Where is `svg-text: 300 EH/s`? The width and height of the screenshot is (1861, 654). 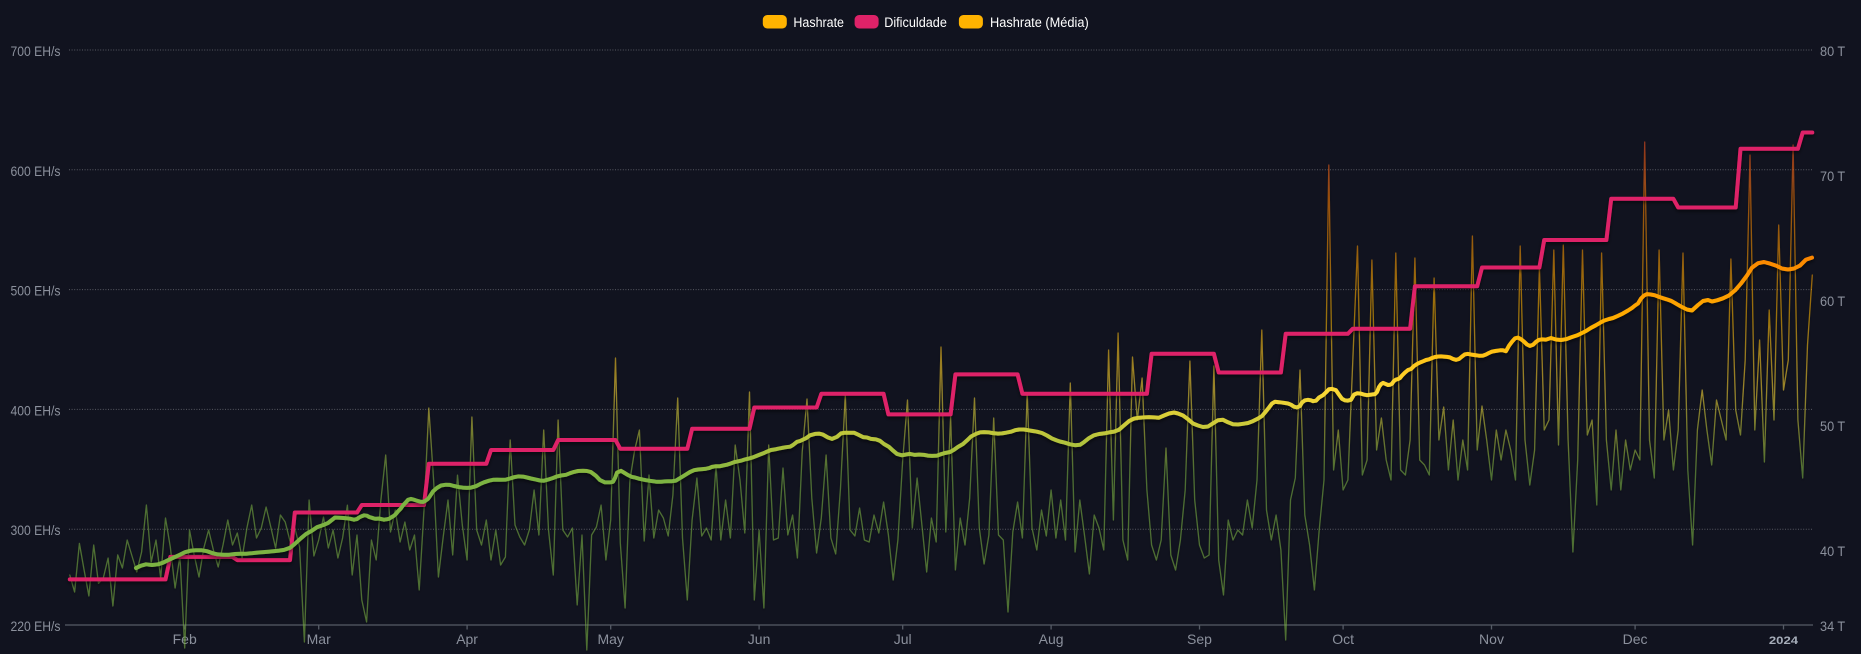
svg-text: 300 EH/s is located at coordinates (36, 530).